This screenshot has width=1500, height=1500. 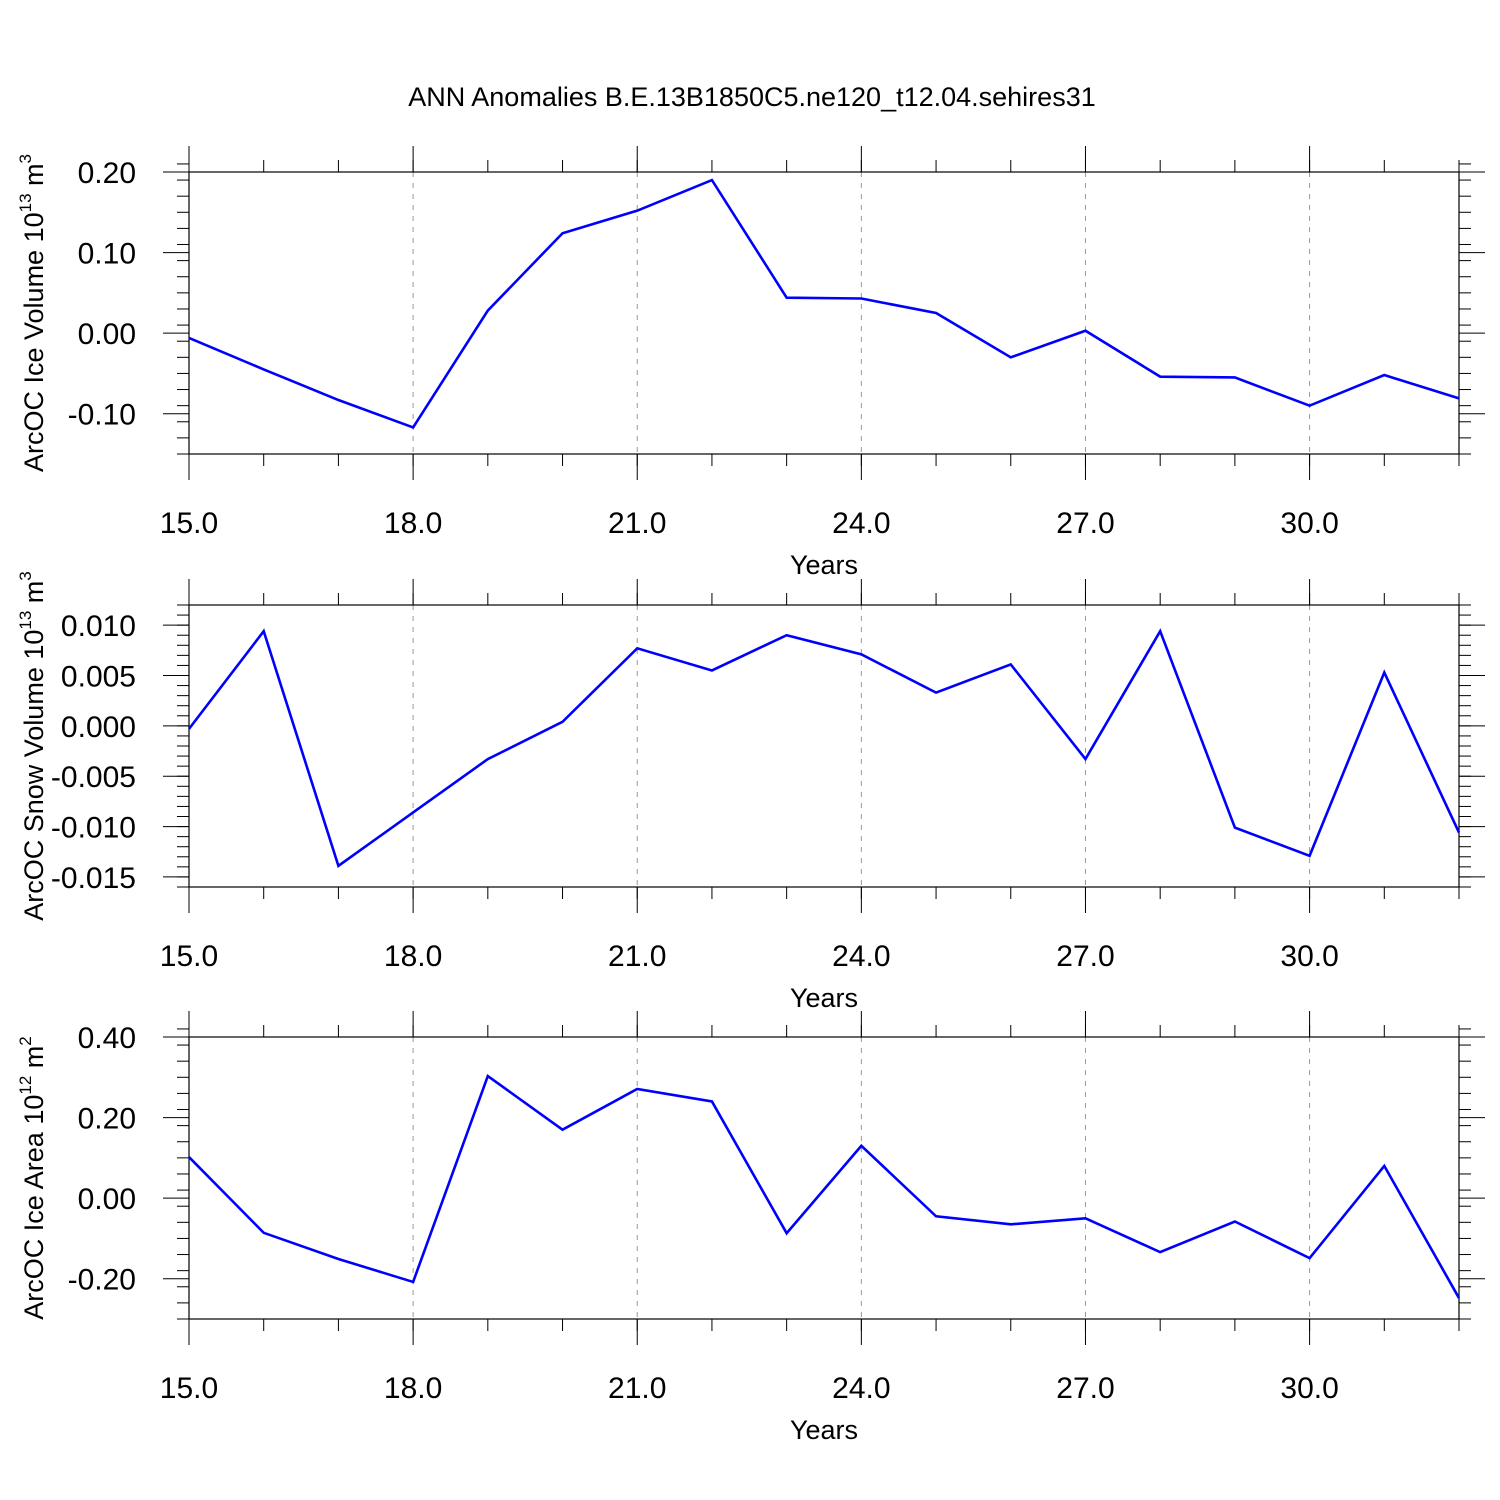 What do you see at coordinates (98, 677) in the screenshot?
I see `y-tick-label: 0.005` at bounding box center [98, 677].